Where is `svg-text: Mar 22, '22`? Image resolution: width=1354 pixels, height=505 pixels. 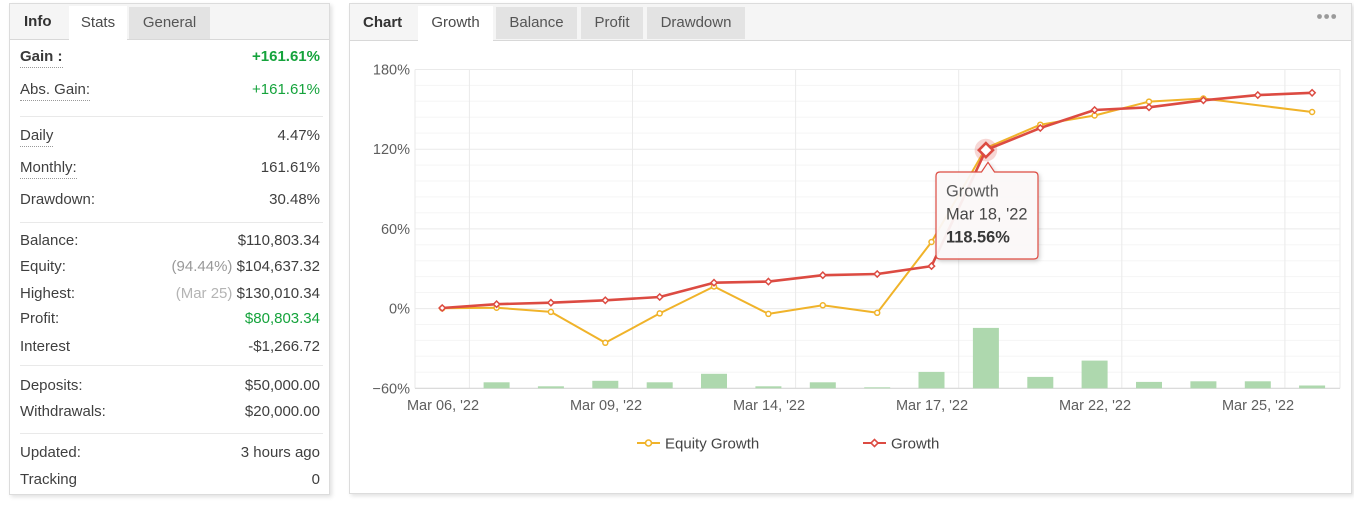 svg-text: Mar 22, '22 is located at coordinates (1095, 406).